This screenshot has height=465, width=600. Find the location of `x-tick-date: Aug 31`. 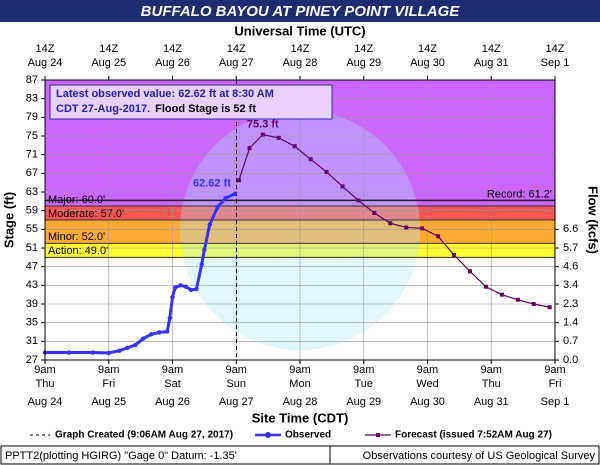

x-tick-date: Aug 31 is located at coordinates (491, 402).